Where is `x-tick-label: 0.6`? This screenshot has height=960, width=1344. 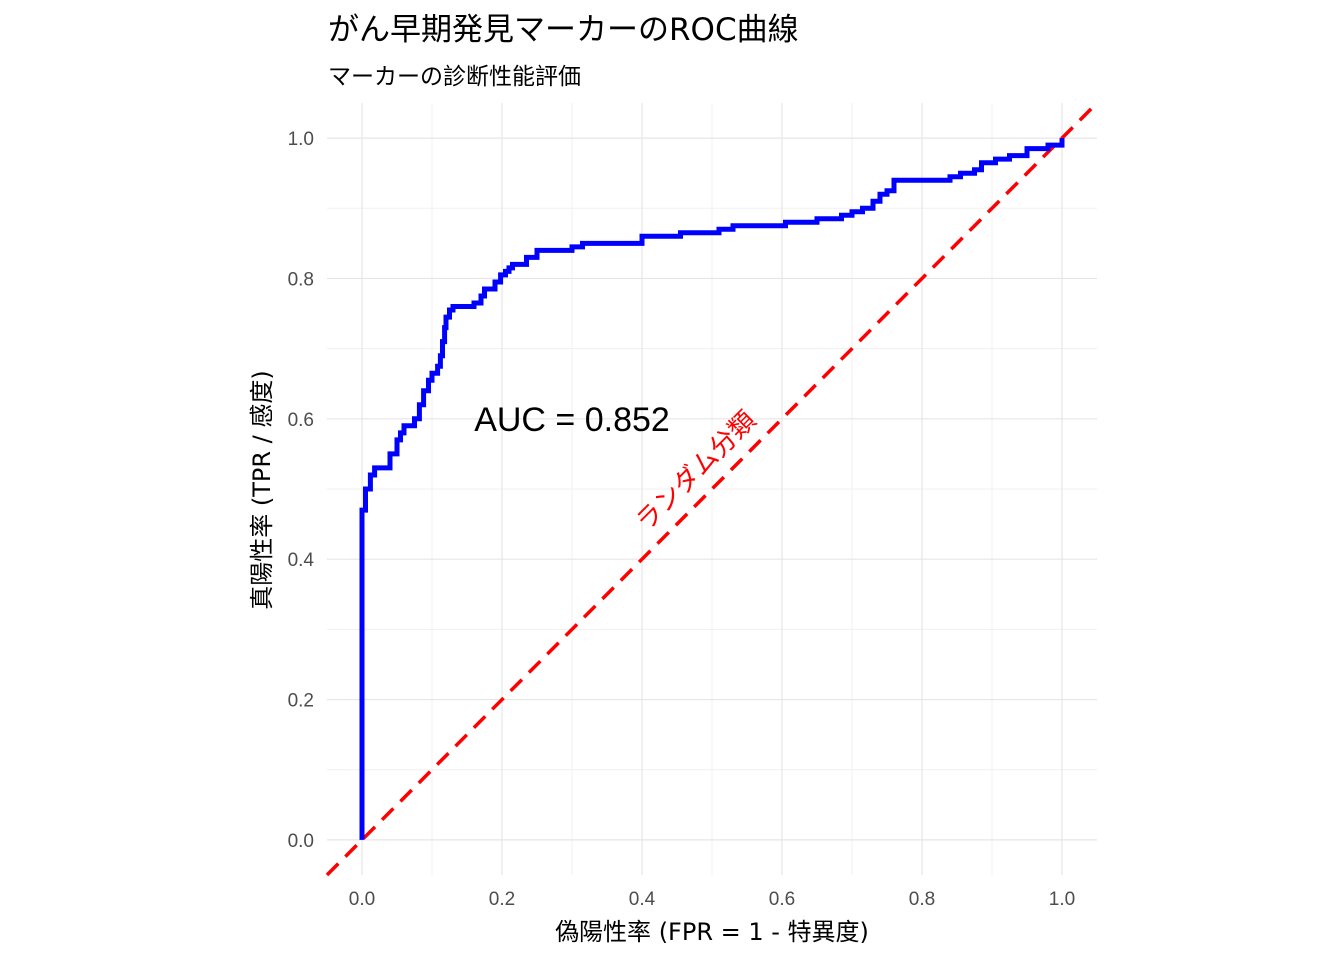
x-tick-label: 0.6 is located at coordinates (782, 899).